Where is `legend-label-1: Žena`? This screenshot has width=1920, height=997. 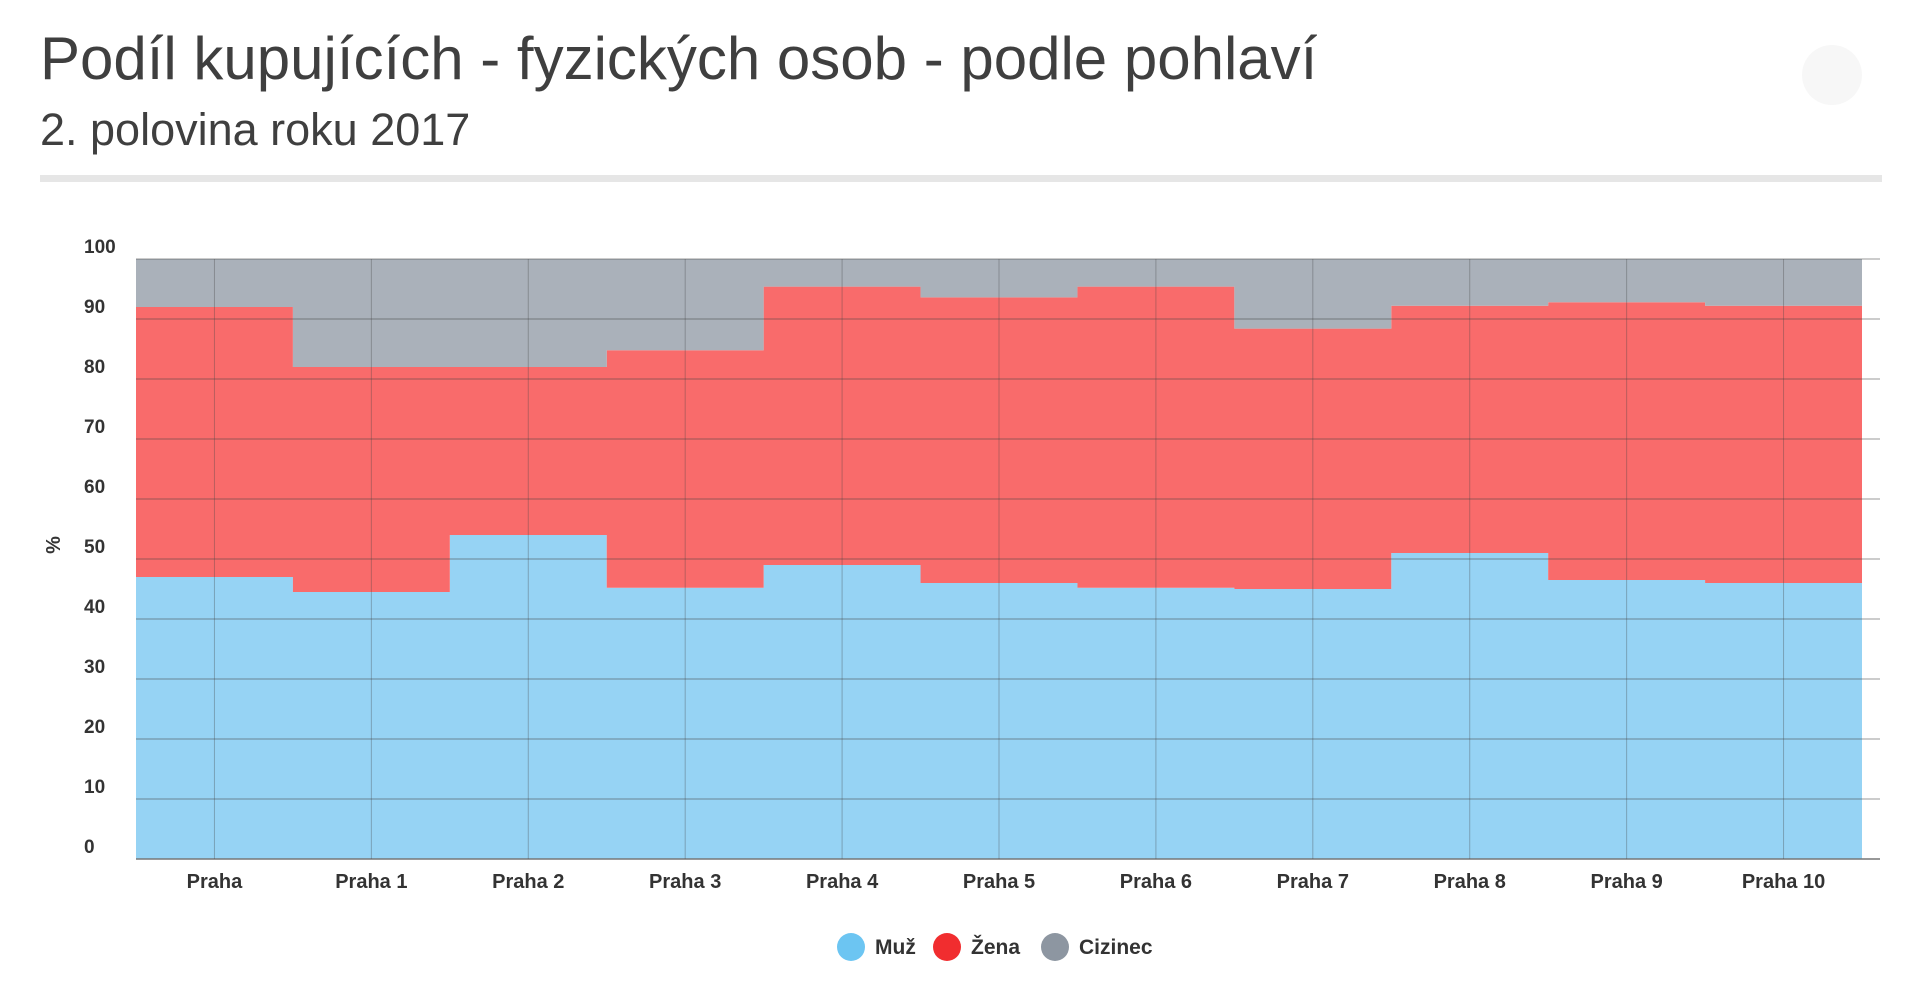 legend-label-1: Žena is located at coordinates (995, 947).